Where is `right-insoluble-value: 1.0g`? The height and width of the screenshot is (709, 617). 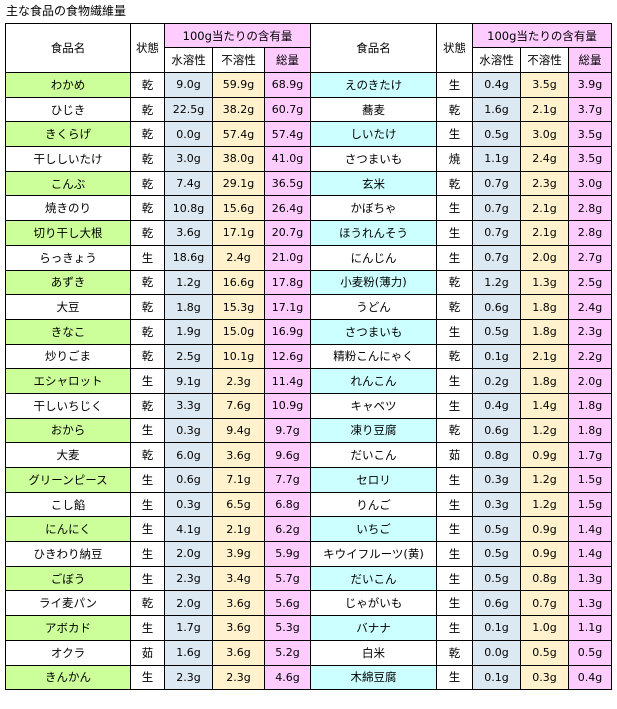
right-insoluble-value: 1.0g is located at coordinates (545, 628).